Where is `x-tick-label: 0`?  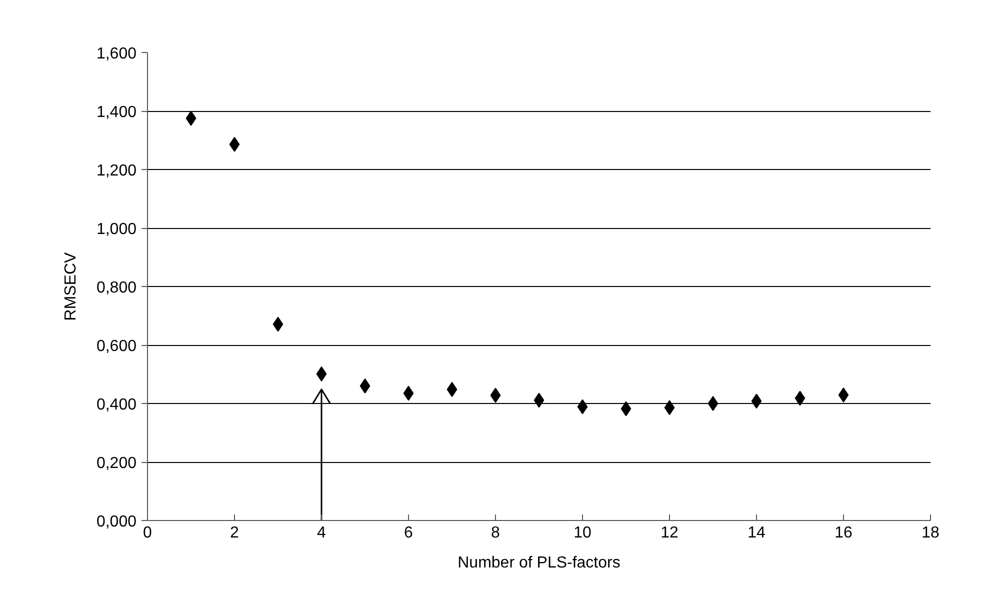
x-tick-label: 0 is located at coordinates (147, 533).